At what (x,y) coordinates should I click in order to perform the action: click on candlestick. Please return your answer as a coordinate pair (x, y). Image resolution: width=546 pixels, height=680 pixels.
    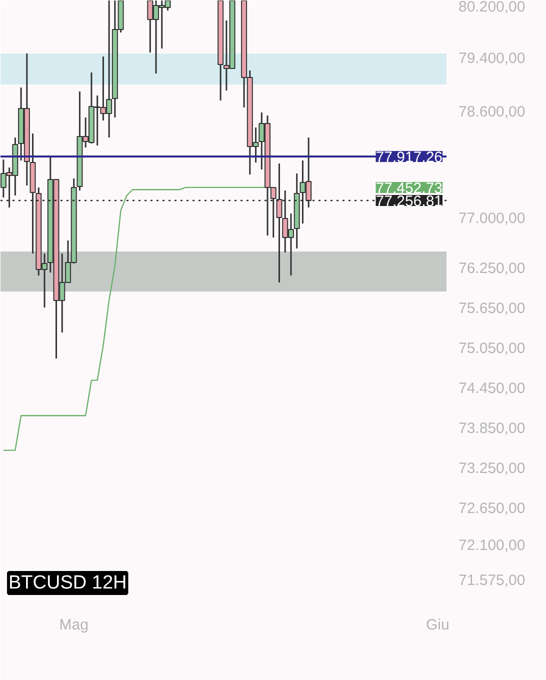
    Looking at the image, I should click on (279, 223).